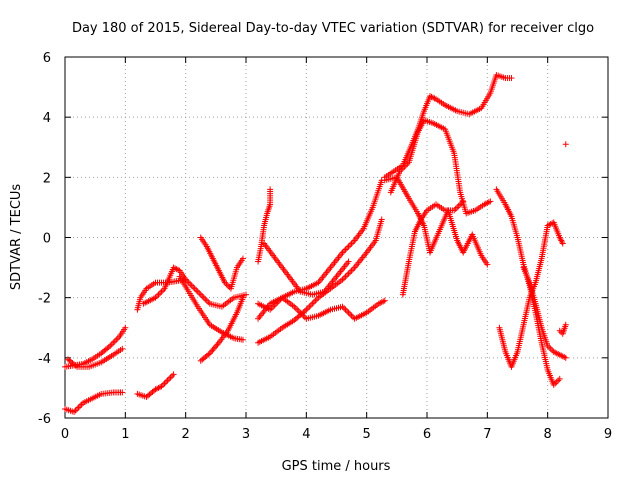 This screenshot has width=640, height=480. I want to click on y-tick-label: 4, so click(47, 118).